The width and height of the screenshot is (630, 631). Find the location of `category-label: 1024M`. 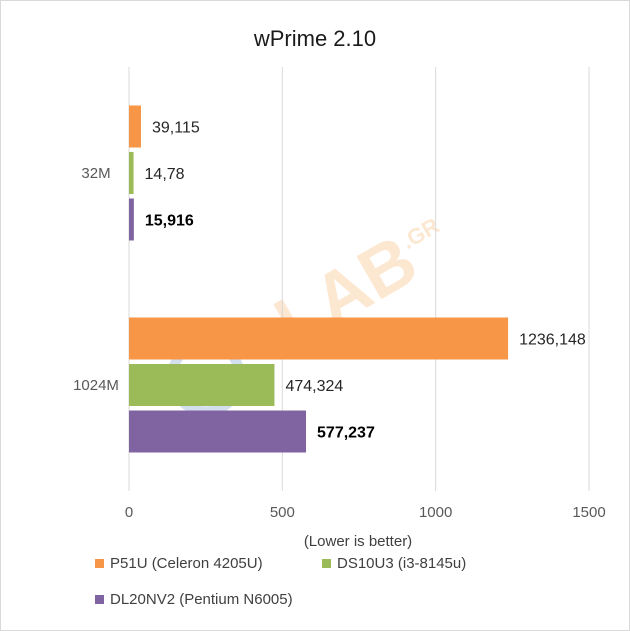

category-label: 1024M is located at coordinates (96, 385).